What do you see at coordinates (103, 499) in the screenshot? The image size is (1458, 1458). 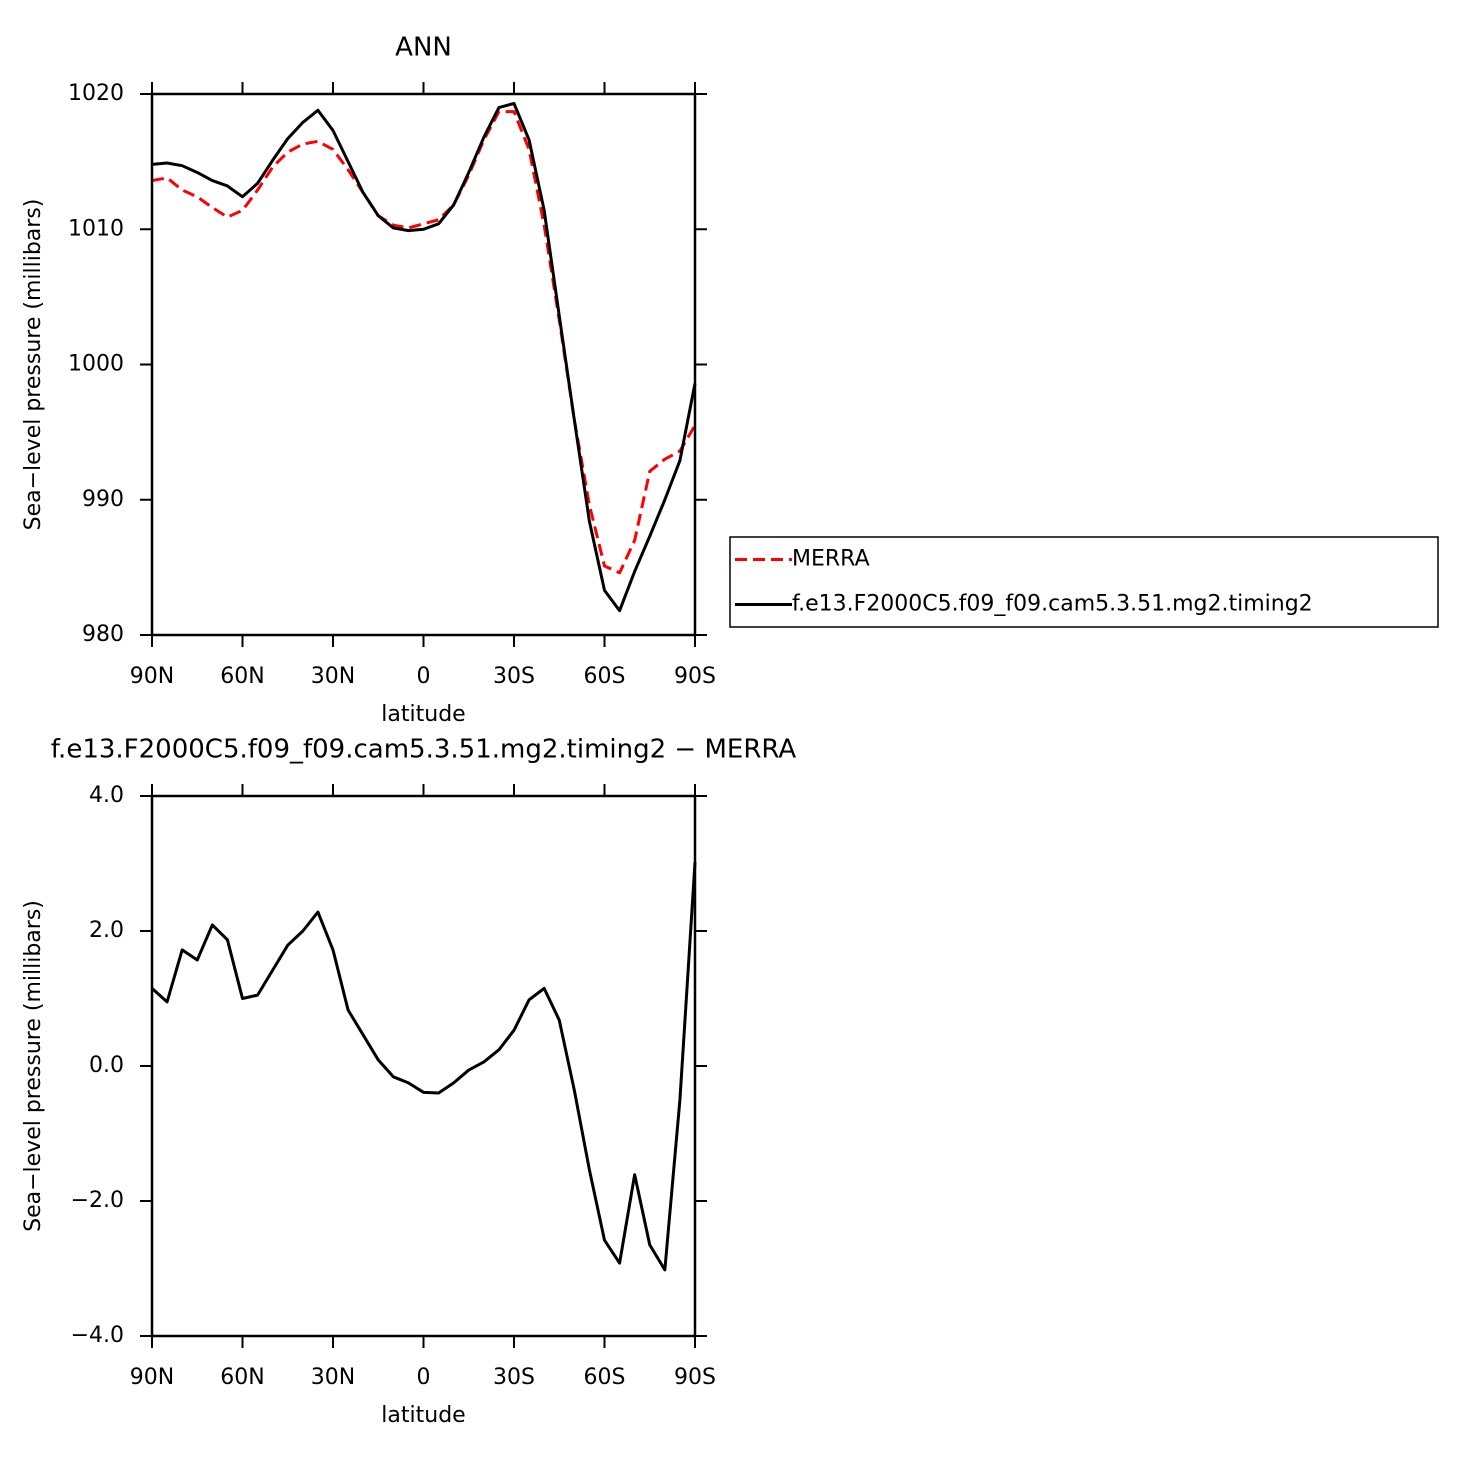 I see `y-tick-label: 990` at bounding box center [103, 499].